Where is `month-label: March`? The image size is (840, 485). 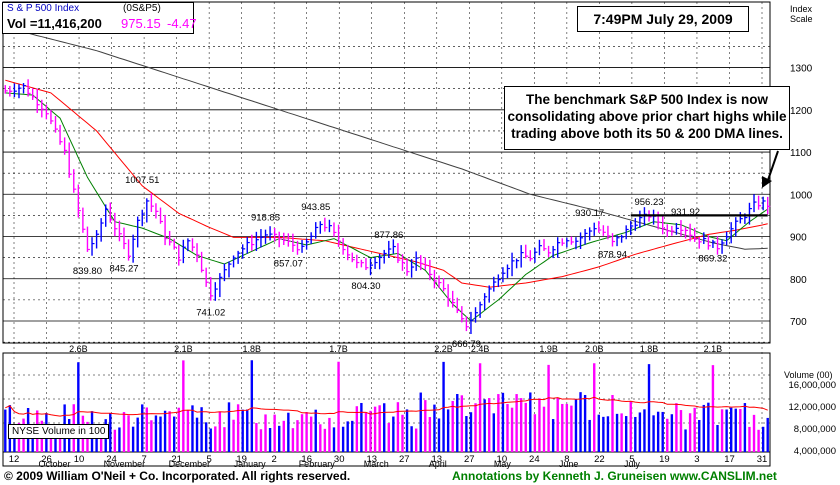 month-label: March is located at coordinates (376, 464).